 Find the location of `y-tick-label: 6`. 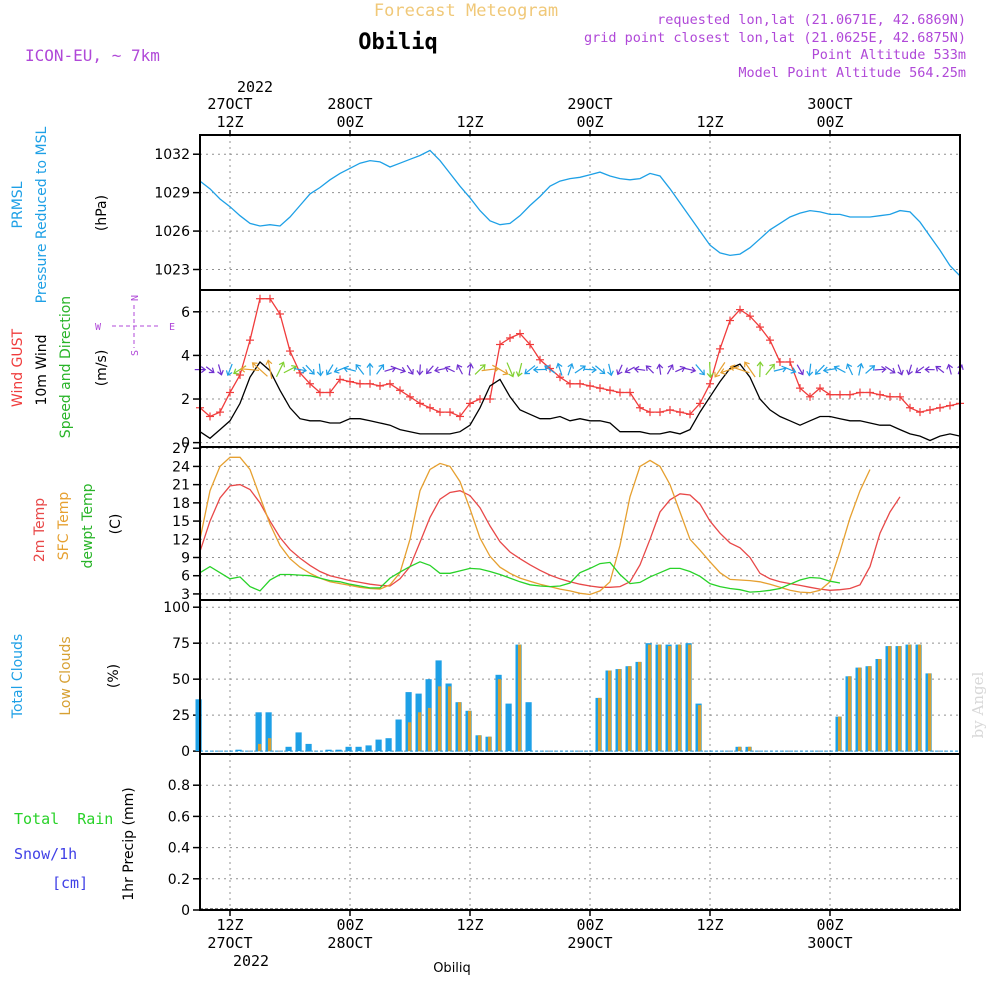

y-tick-label: 6 is located at coordinates (185, 313).